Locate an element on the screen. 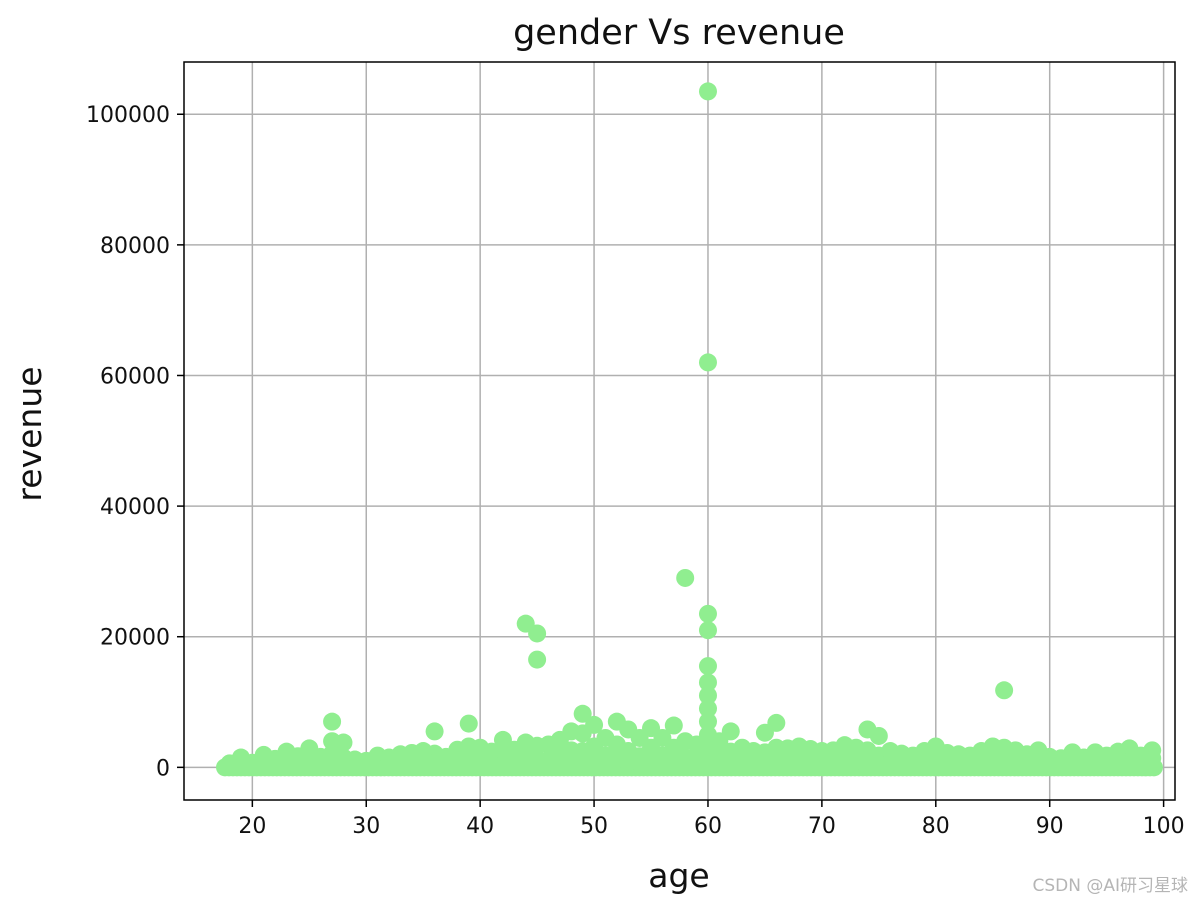  y-axis-label: revenue is located at coordinates (29, 433).